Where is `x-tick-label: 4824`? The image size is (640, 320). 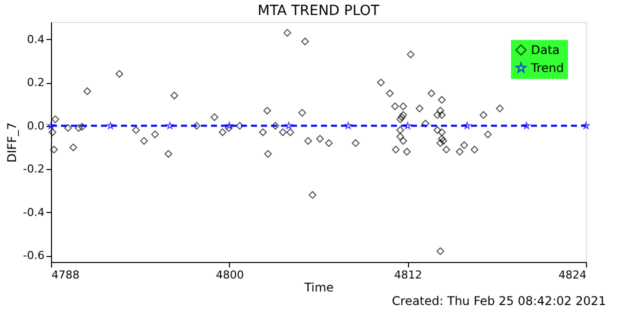
x-tick-label: 4824 is located at coordinates (572, 275).